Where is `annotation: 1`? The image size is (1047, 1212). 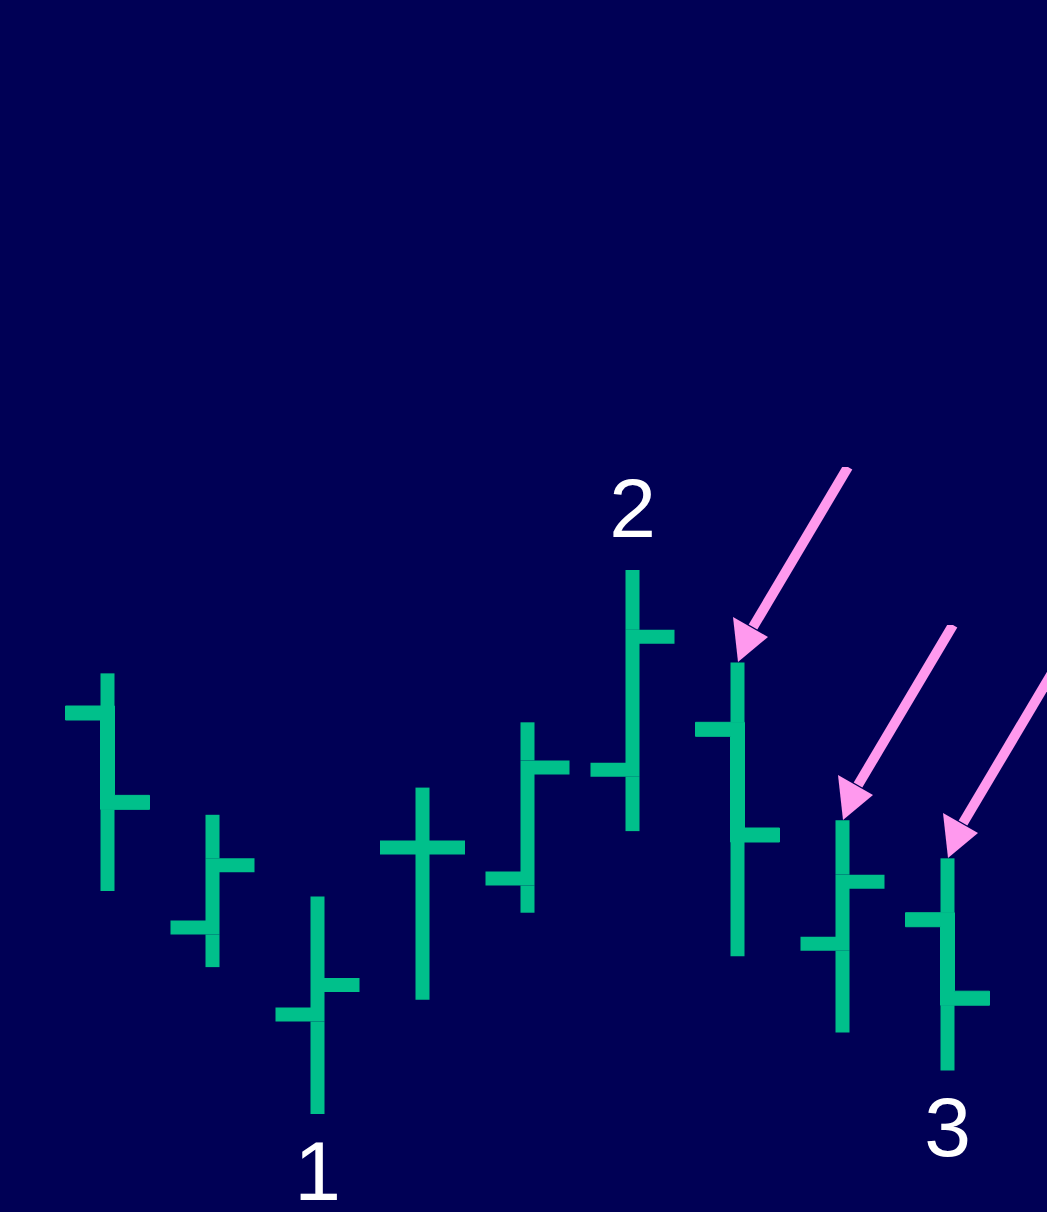 annotation: 1 is located at coordinates (317, 1168).